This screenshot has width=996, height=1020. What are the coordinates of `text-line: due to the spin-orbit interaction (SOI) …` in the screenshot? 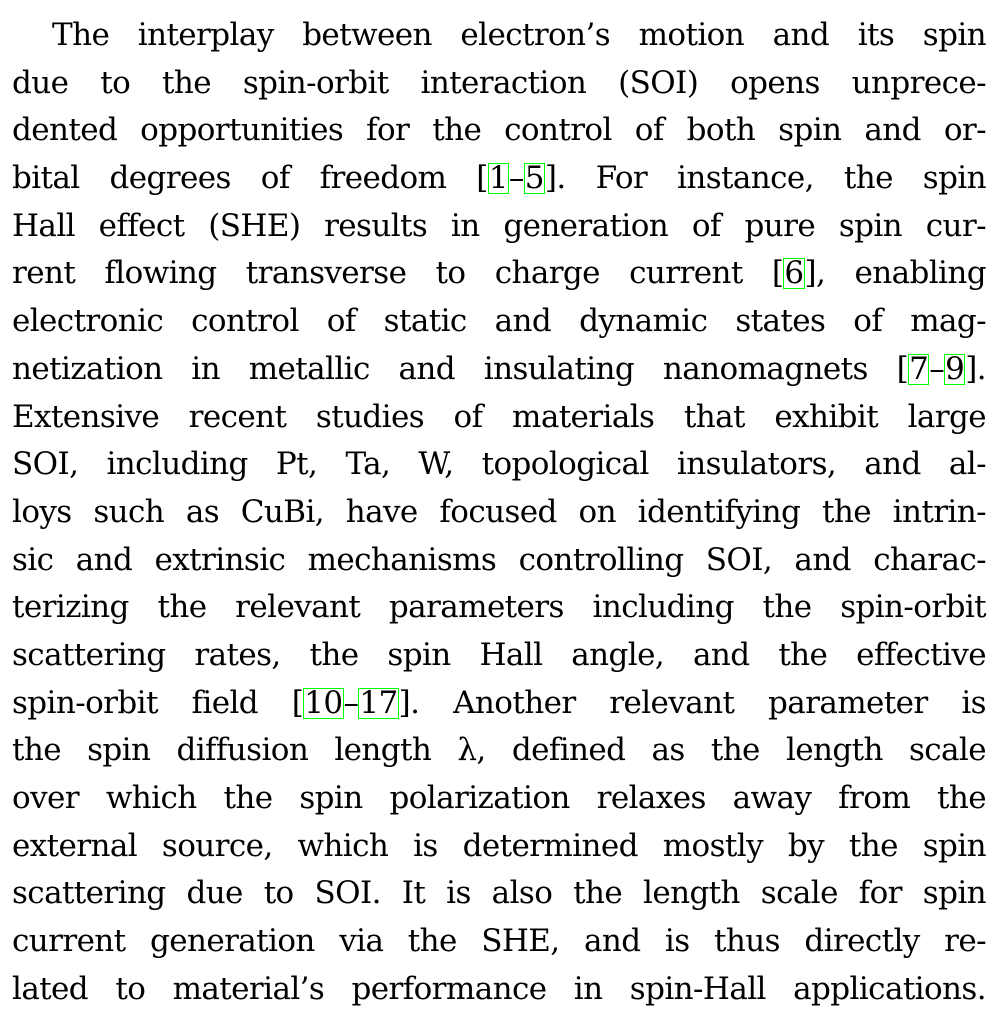 It's located at (499, 84).